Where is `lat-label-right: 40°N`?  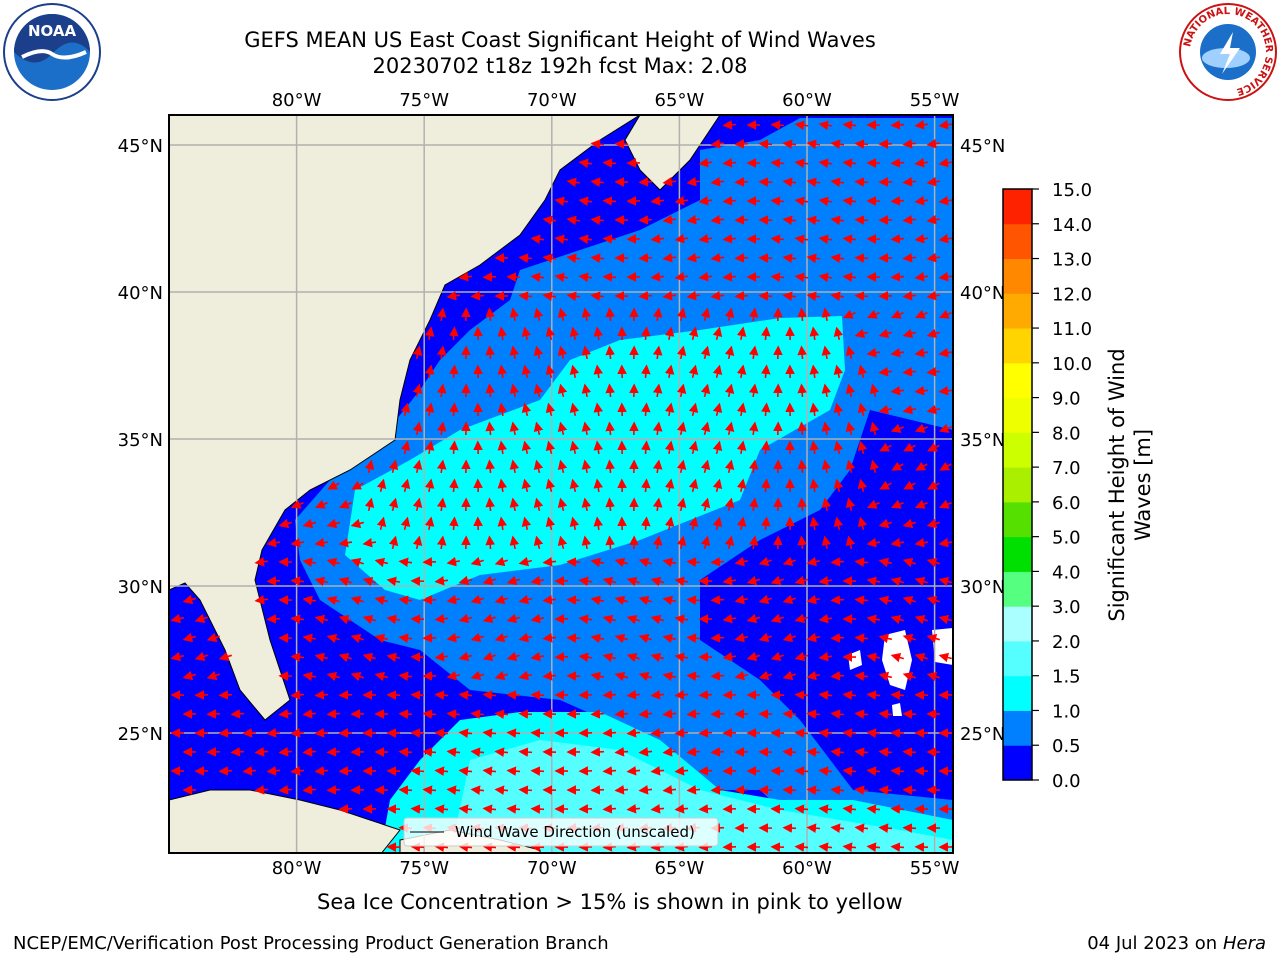
lat-label-right: 40°N is located at coordinates (982, 293).